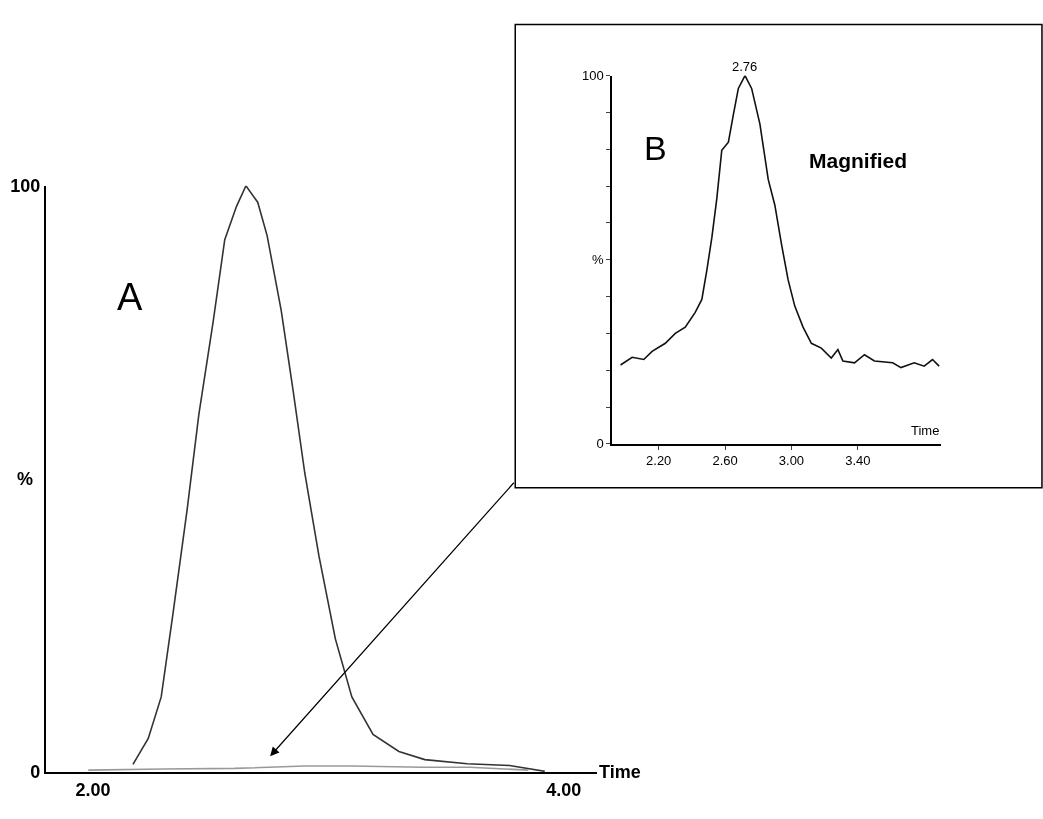 The height and width of the screenshot is (819, 1043). What do you see at coordinates (779, 222) in the screenshot?
I see `line-series` at bounding box center [779, 222].